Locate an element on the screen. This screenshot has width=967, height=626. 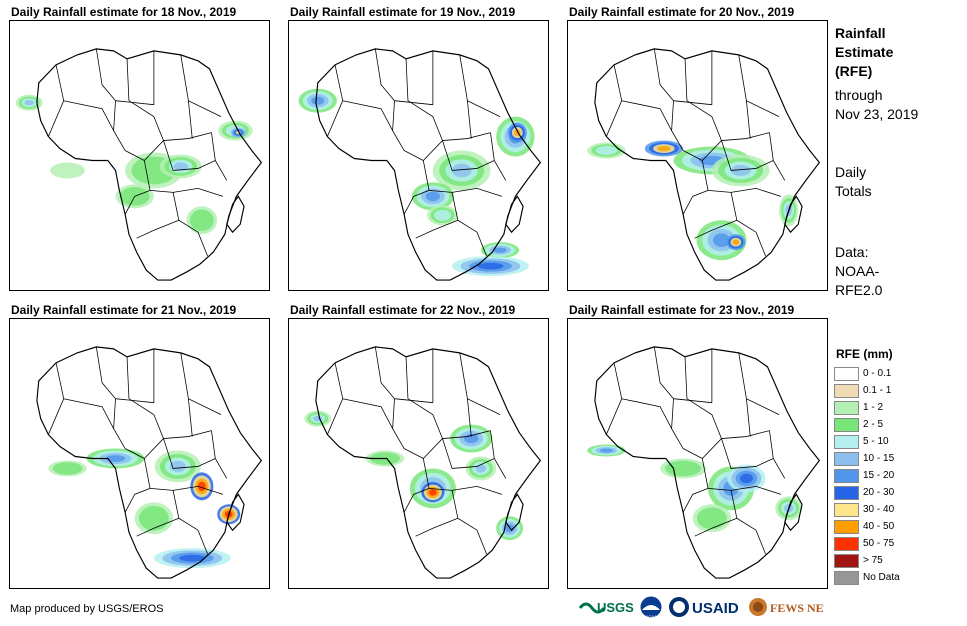
legend-label: 1 - 2 is located at coordinates (873, 407).